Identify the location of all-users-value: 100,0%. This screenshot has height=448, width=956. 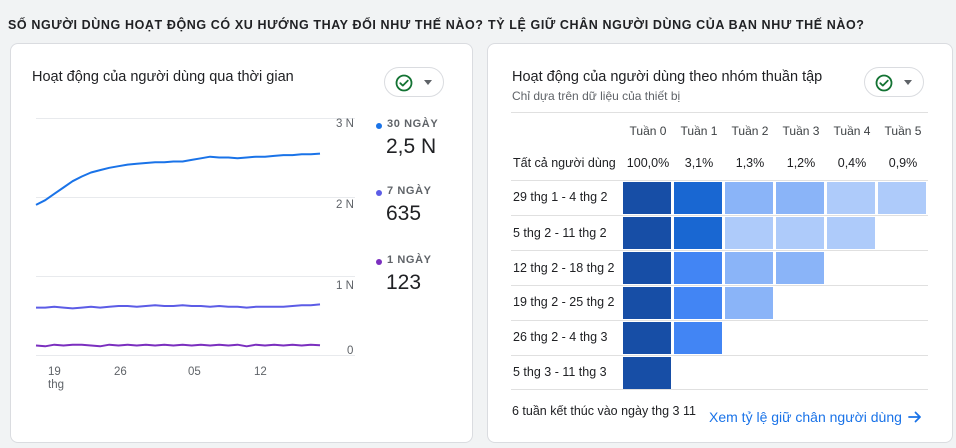
(648, 163).